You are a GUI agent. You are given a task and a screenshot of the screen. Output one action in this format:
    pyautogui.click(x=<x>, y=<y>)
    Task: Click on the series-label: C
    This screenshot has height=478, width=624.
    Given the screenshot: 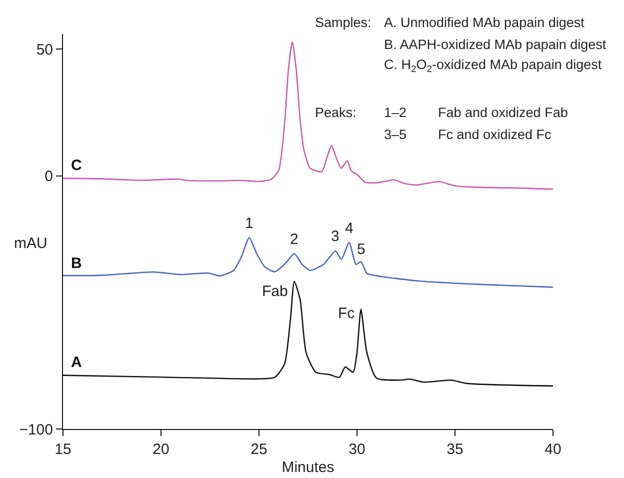 What is the action you would take?
    pyautogui.click(x=76, y=165)
    